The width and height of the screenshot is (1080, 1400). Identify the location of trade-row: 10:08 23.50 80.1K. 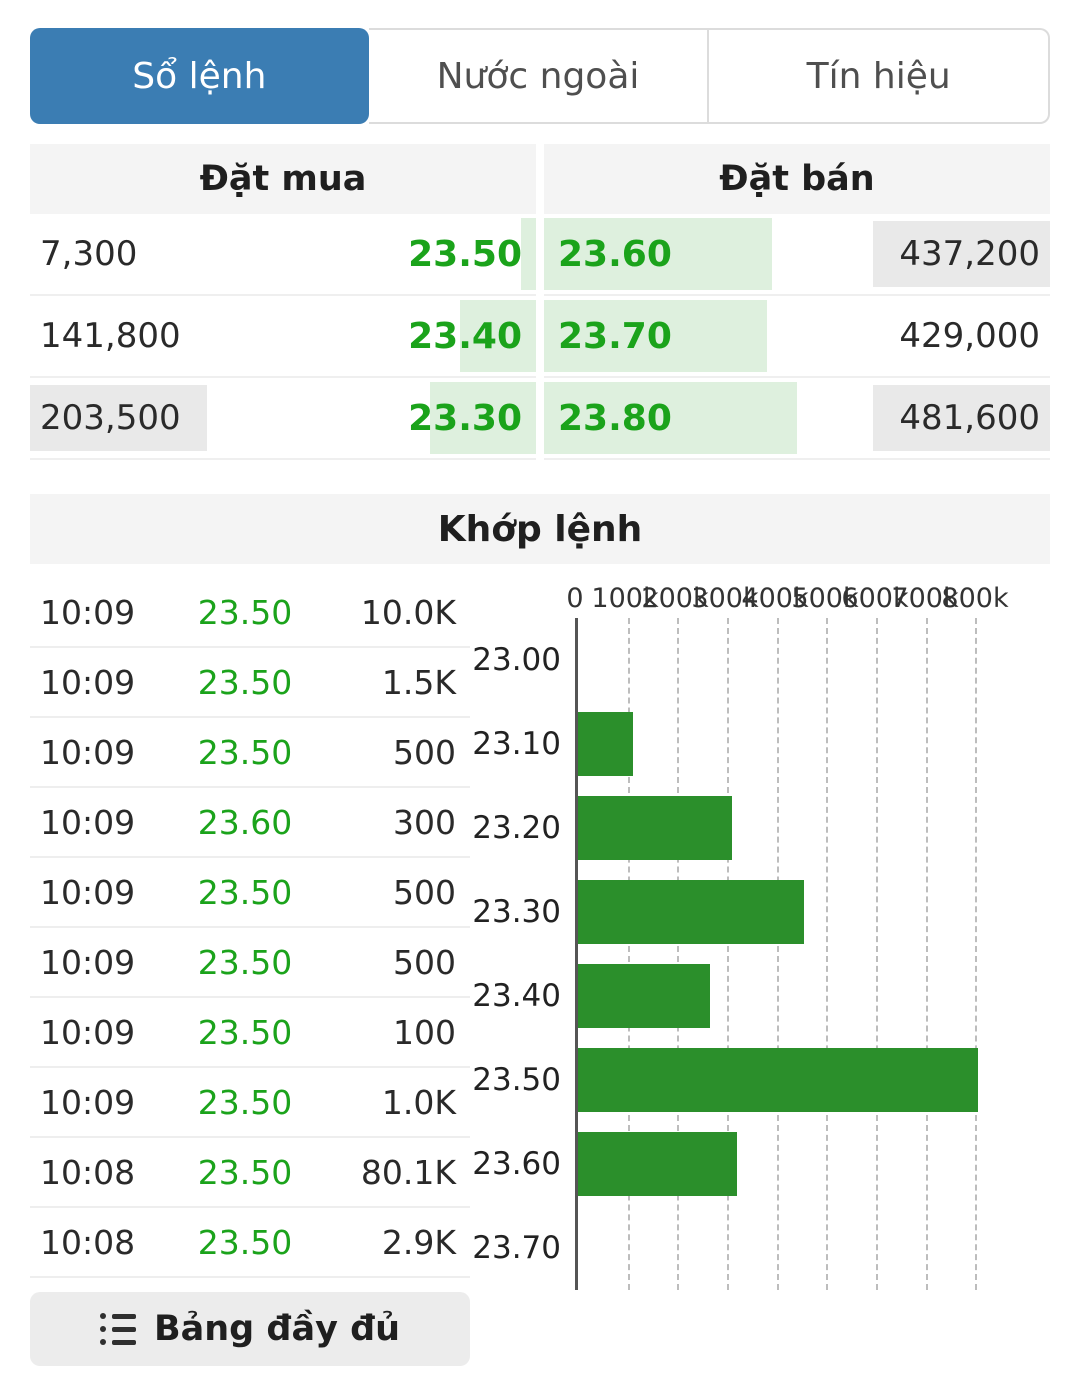
(250, 1173).